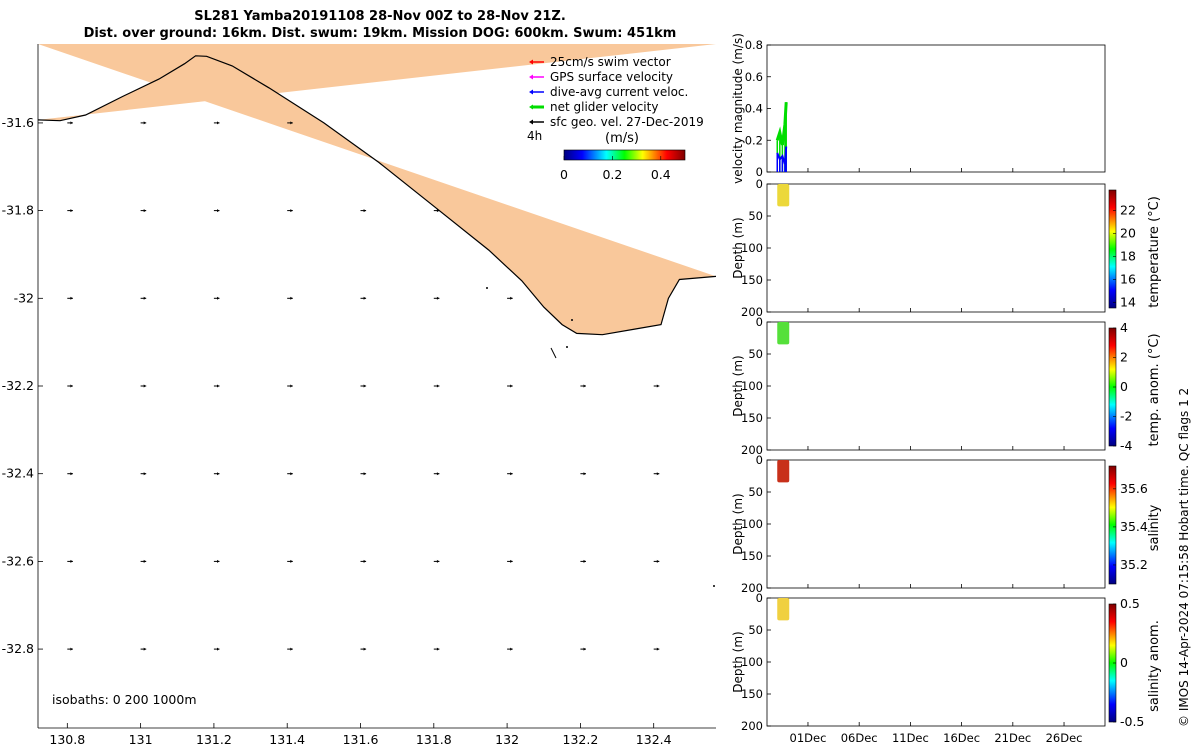 The width and height of the screenshot is (1200, 750). Describe the element at coordinates (859, 738) in the screenshot. I see `section-x-tick-label: 06Dec` at that location.